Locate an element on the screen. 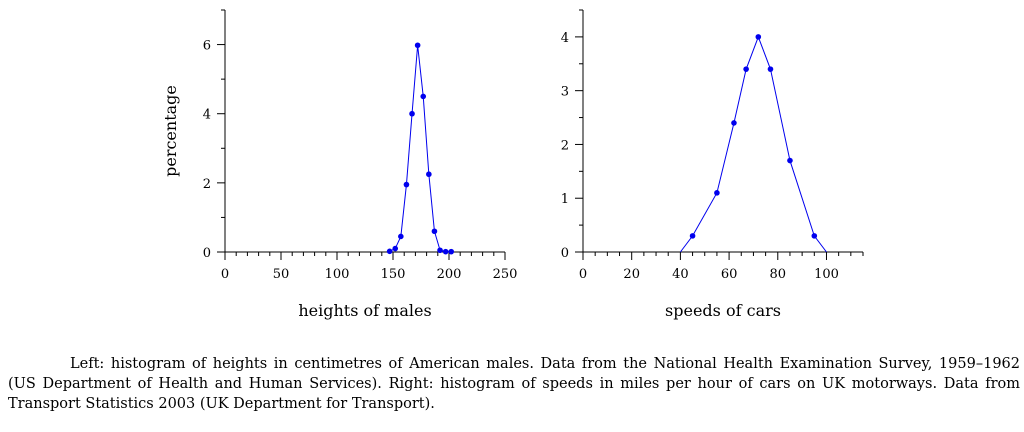  c1-y-tick-label: 2 is located at coordinates (565, 145).